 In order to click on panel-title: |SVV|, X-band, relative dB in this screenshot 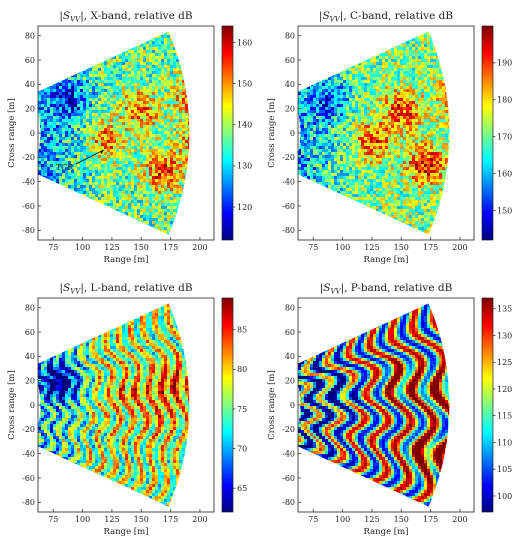, I will do `click(126, 17)`.